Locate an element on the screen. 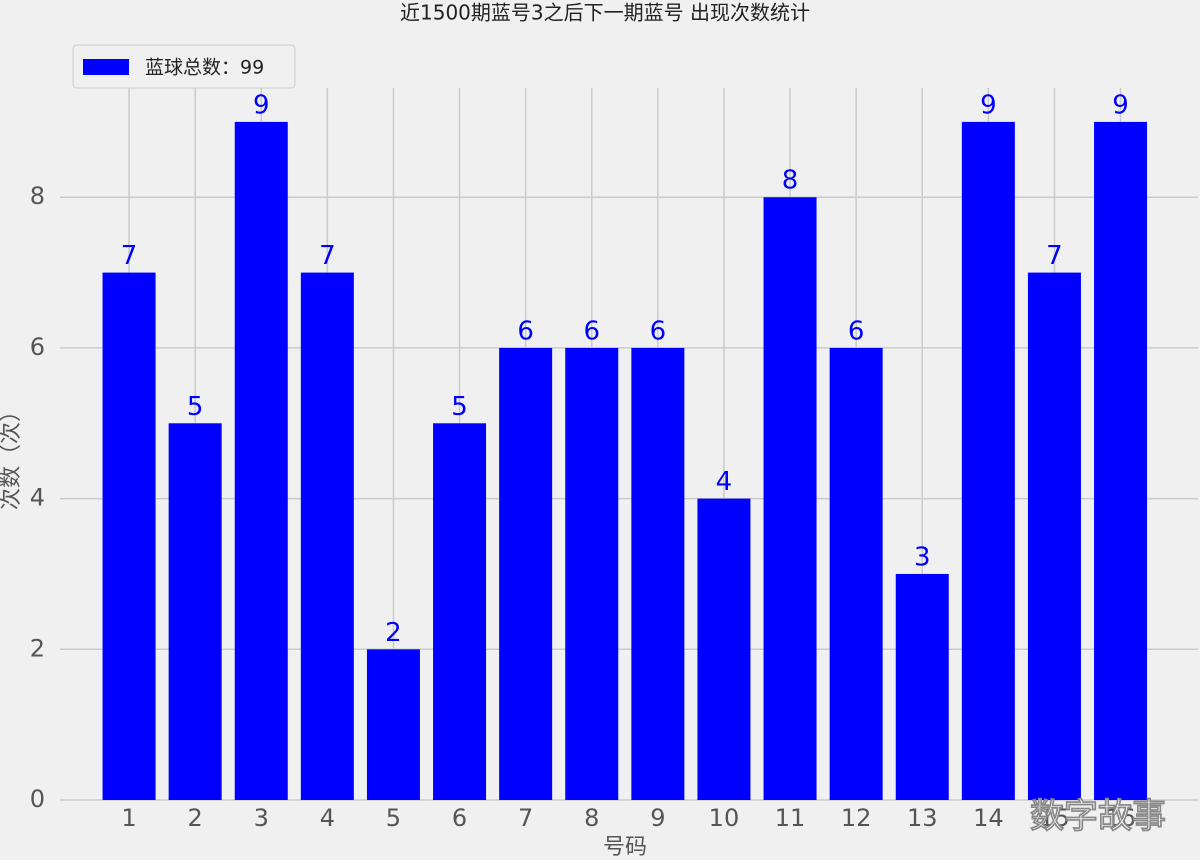 This screenshot has width=1200, height=860. chart-title: 近1500期蓝号3之后下一期蓝号 出现次数统计 is located at coordinates (605, 13).